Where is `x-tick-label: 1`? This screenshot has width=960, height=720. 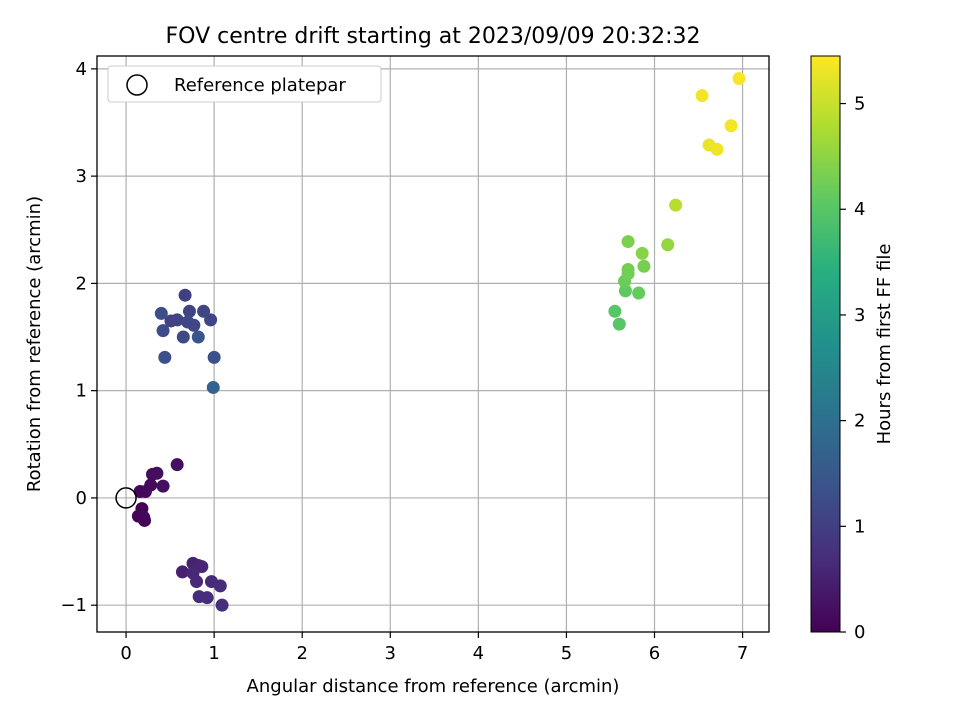 x-tick-label: 1 is located at coordinates (213, 653).